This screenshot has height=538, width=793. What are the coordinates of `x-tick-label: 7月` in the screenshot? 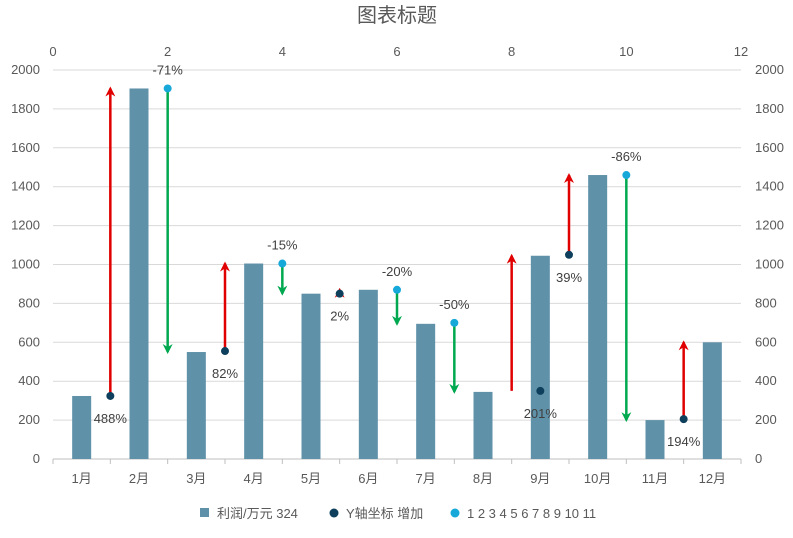 It's located at (426, 478).